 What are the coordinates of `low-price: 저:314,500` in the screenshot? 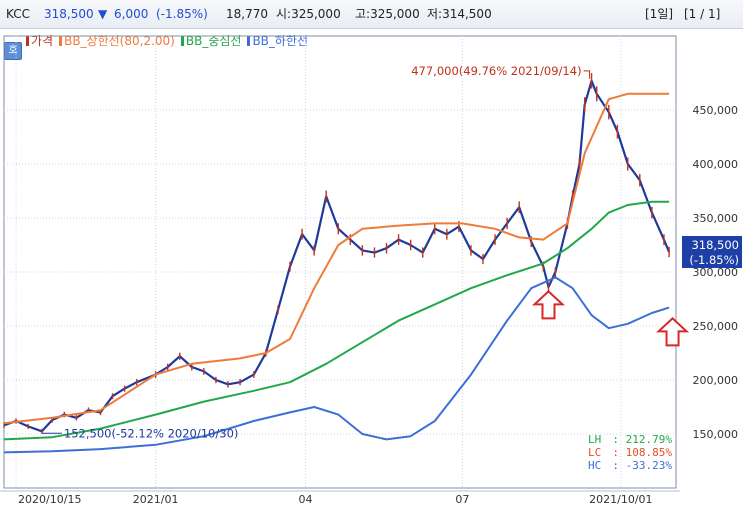 It's located at (459, 14).